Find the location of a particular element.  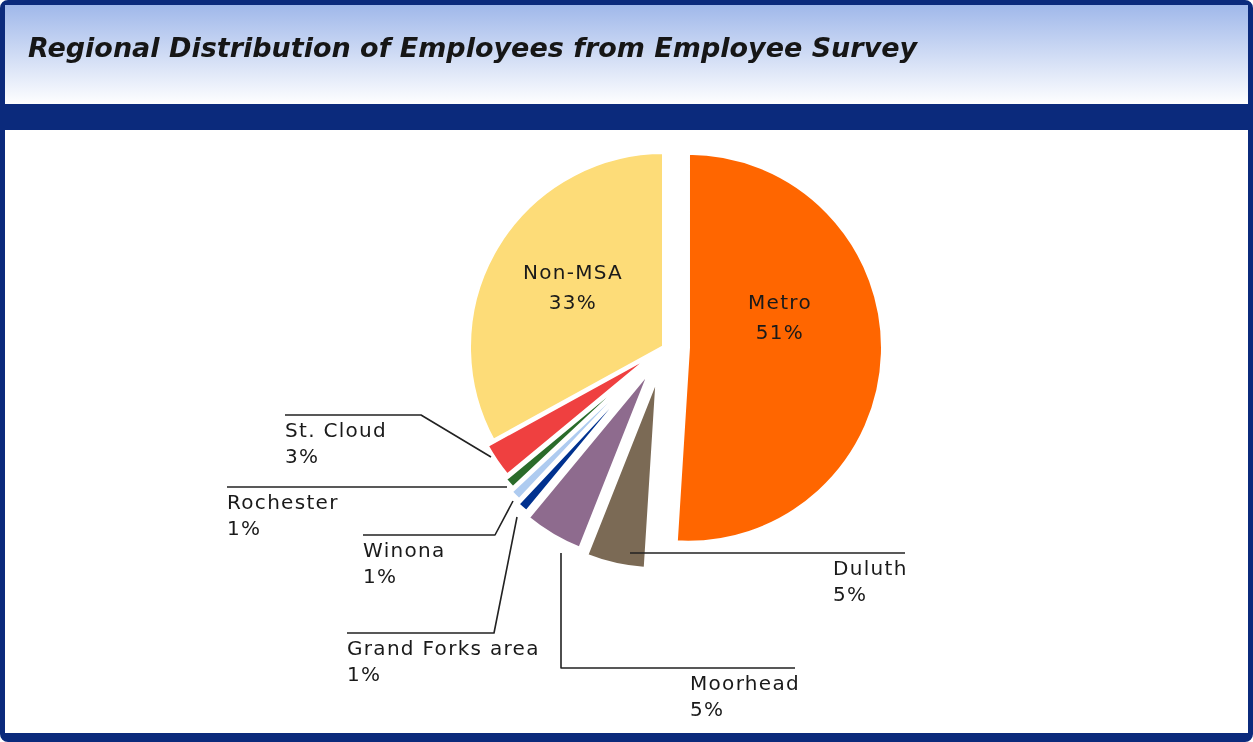

slice-label: St. Cloud is located at coordinates (336, 430).